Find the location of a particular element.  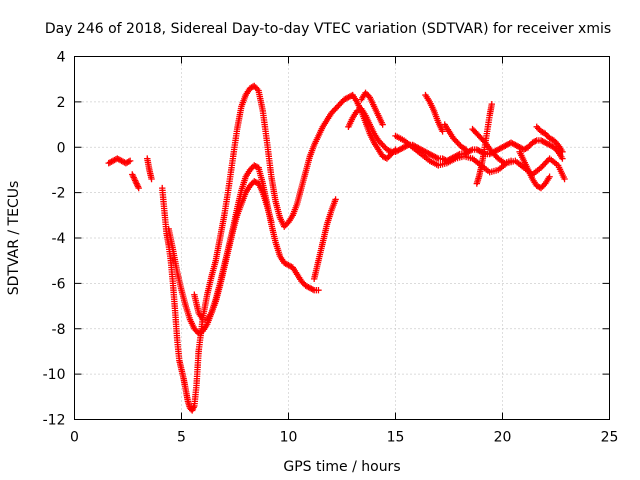

x-tick-label: 25 is located at coordinates (610, 438).